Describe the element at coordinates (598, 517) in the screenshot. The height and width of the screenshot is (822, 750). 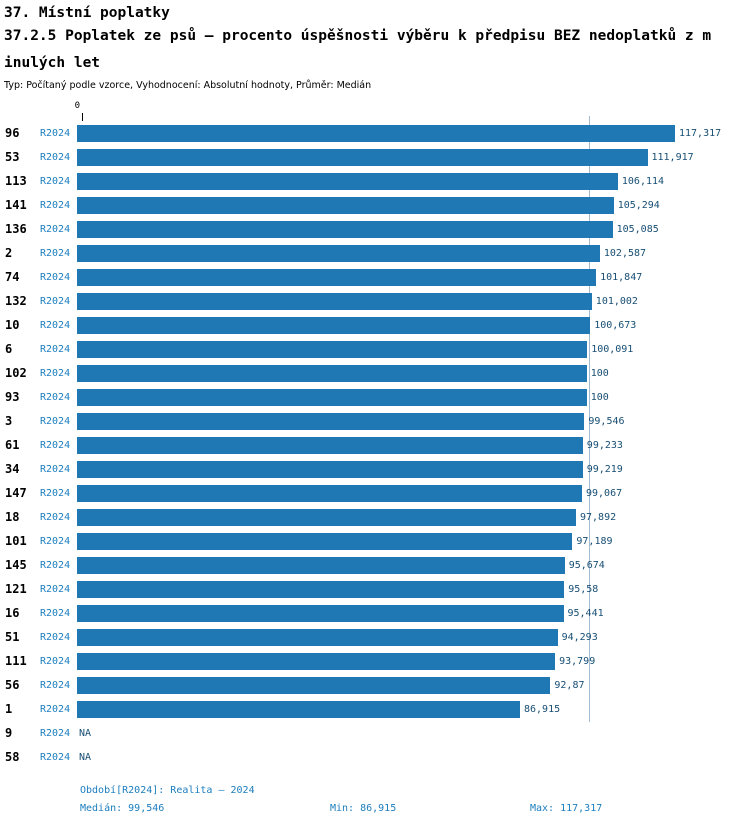
I see `bar-value-label: 97,892` at that location.